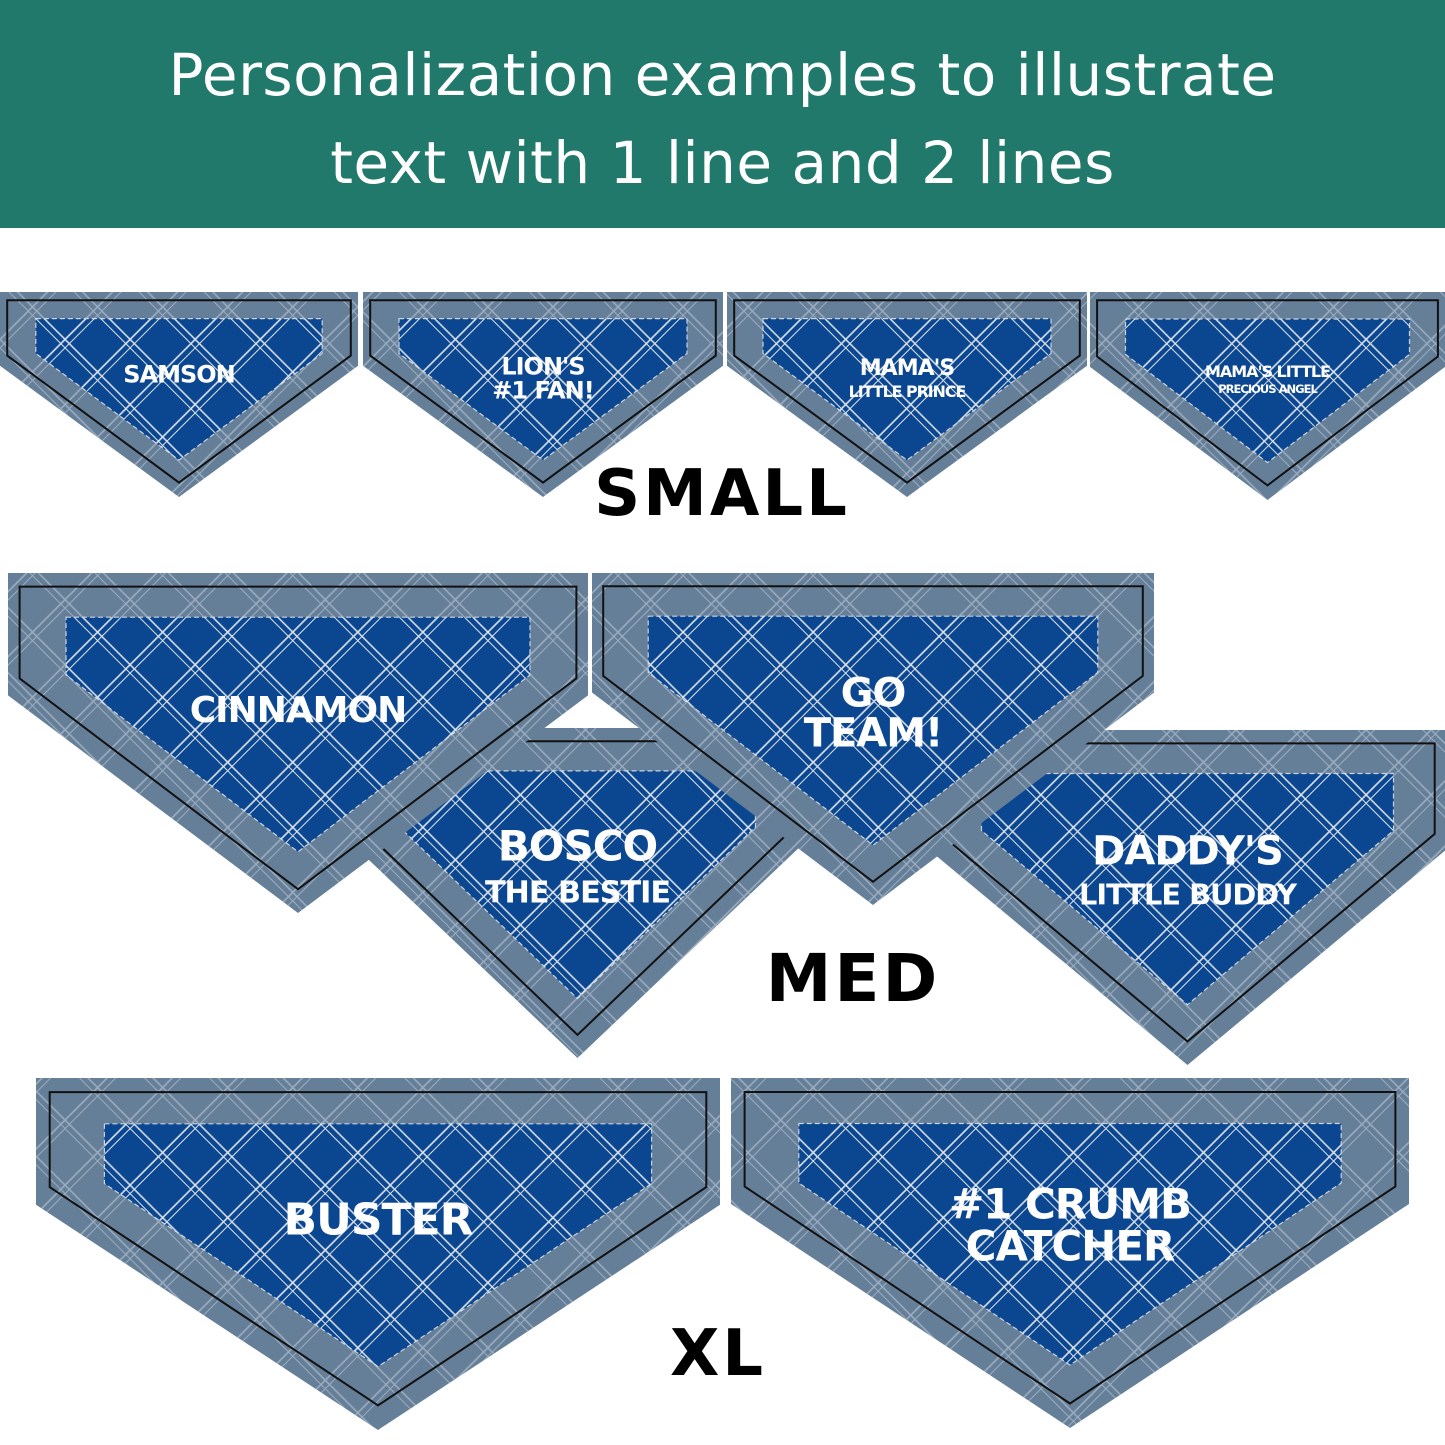 The height and width of the screenshot is (1445, 1445). I want to click on bandana: BUSTER, so click(378, 1254).